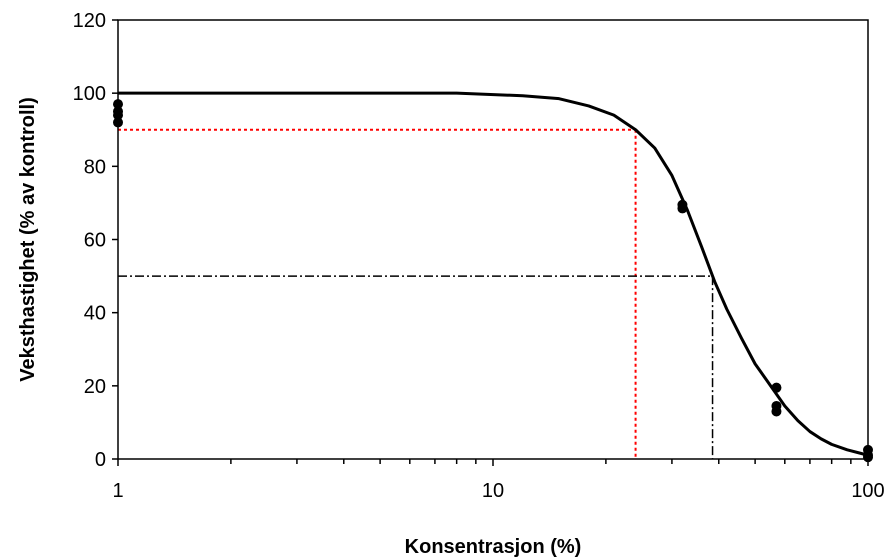  I want to click on y-tick-label: 0, so click(100, 460).